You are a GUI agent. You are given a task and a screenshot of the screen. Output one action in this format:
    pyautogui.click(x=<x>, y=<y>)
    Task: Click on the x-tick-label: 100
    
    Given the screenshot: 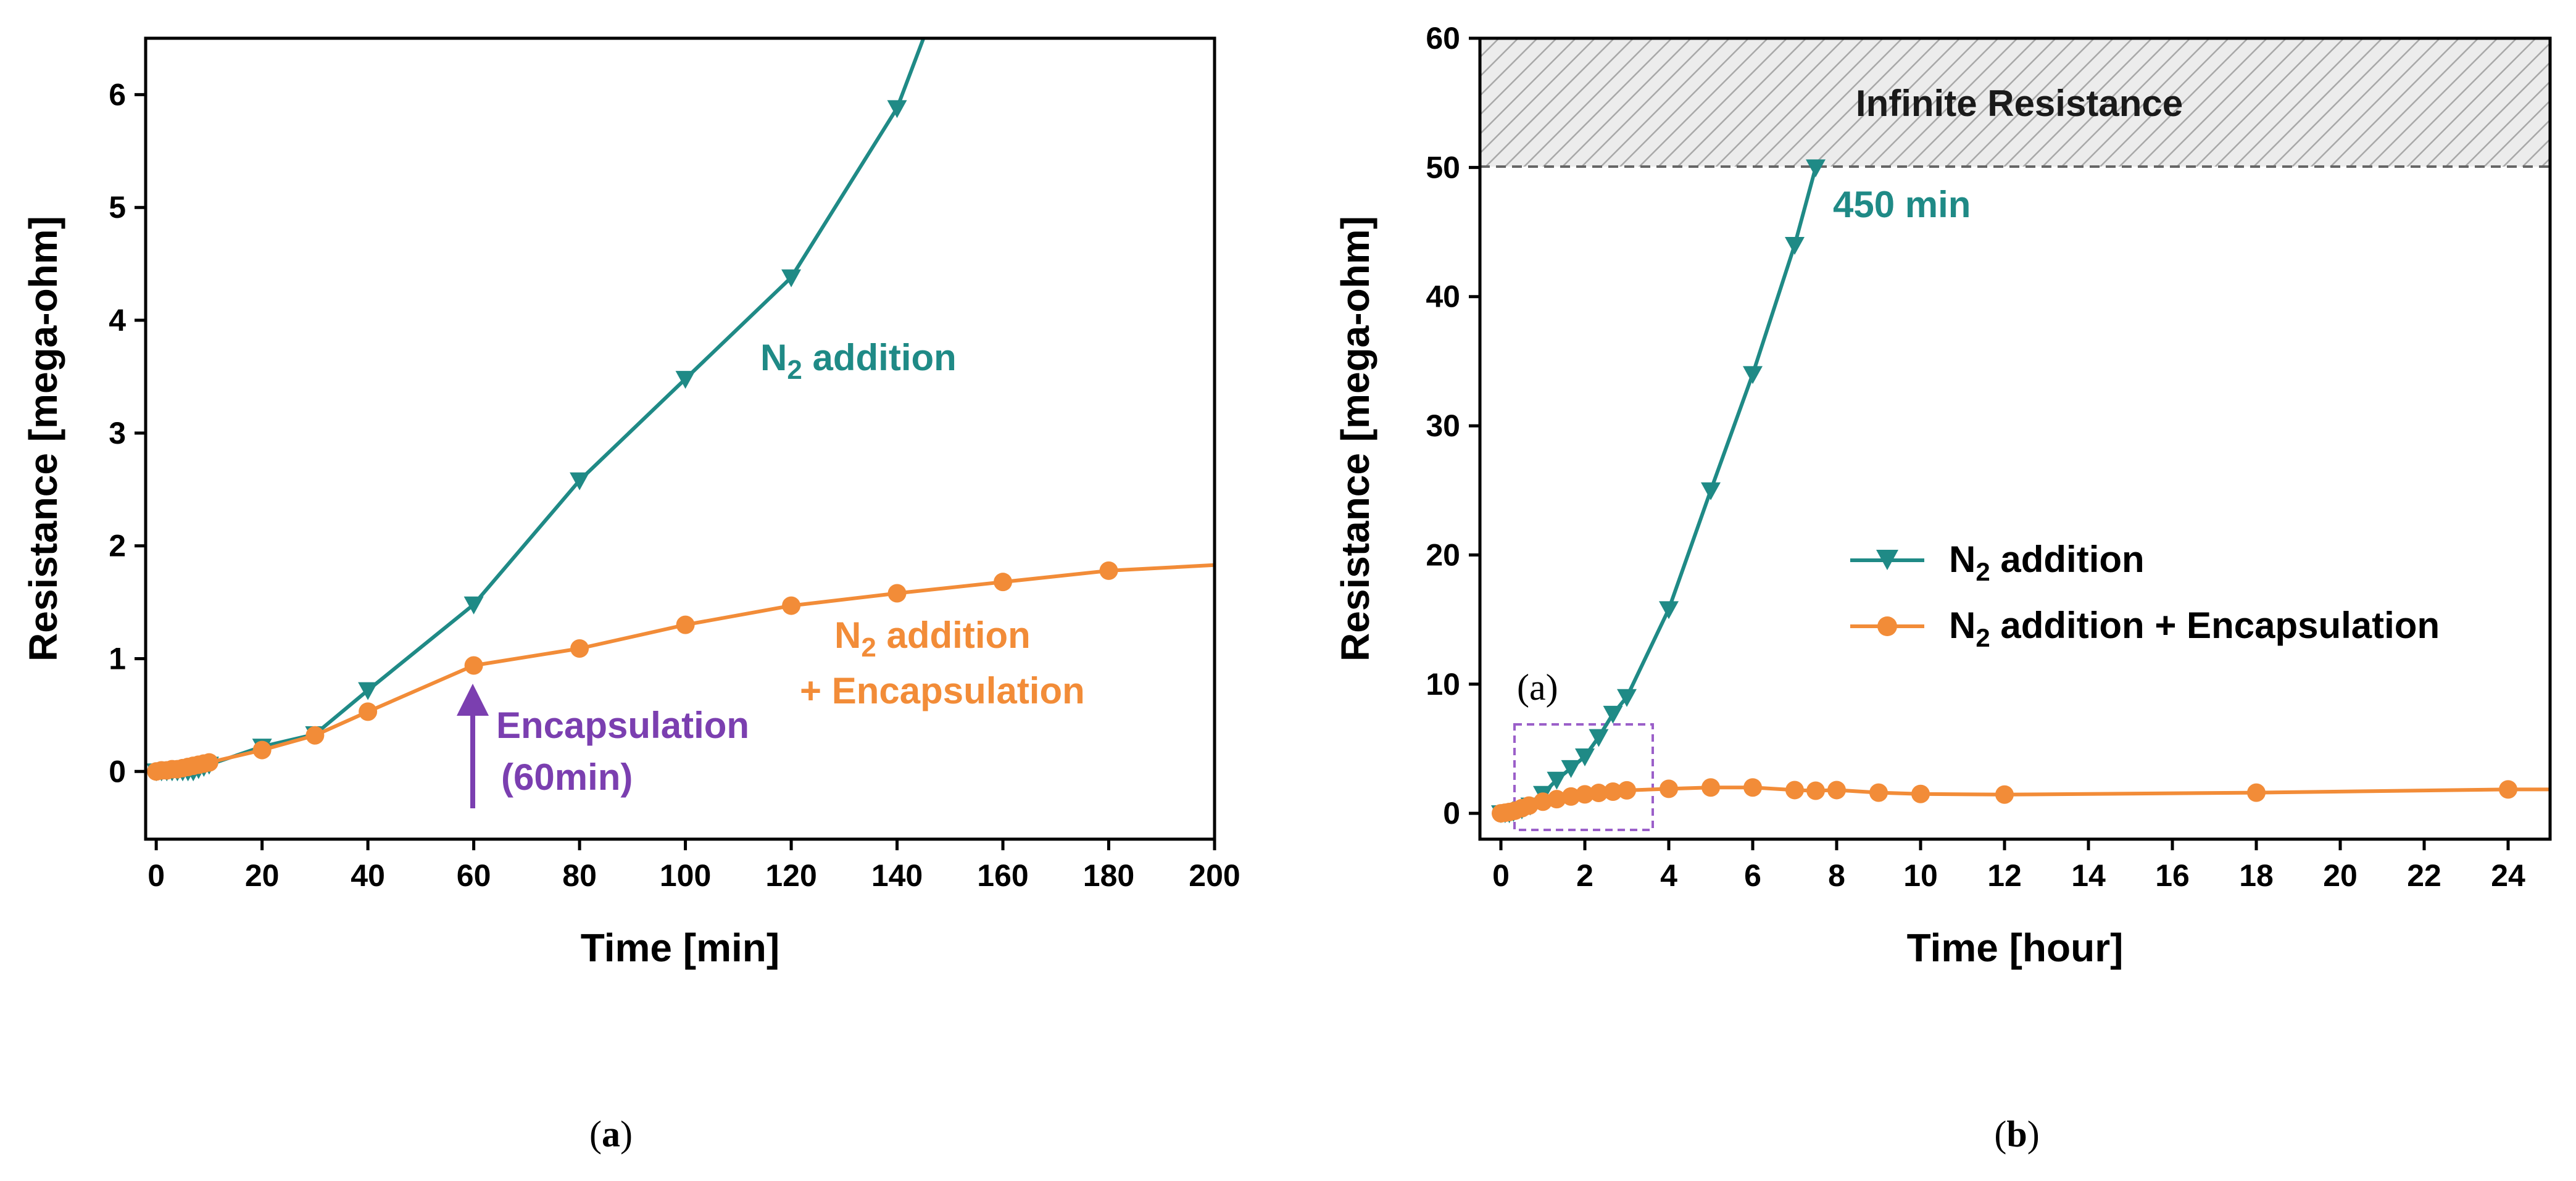 What is the action you would take?
    pyautogui.click(x=685, y=876)
    